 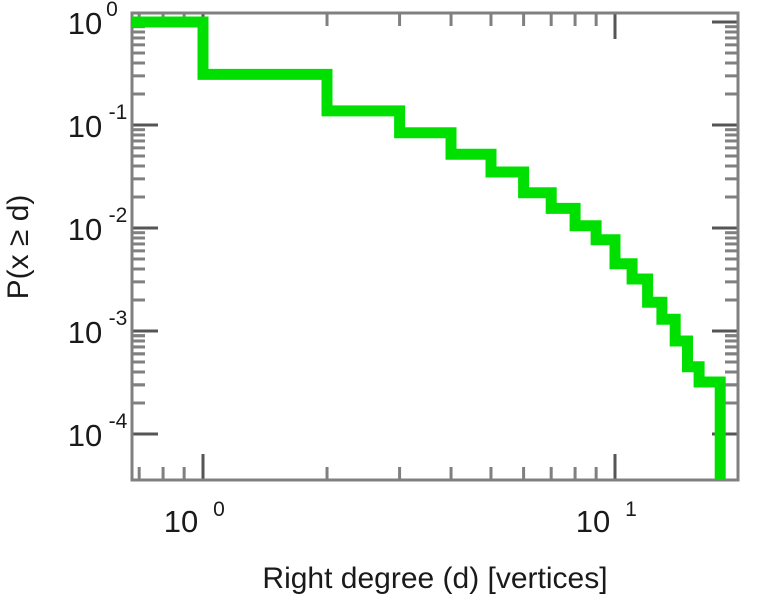 What do you see at coordinates (631, 509) in the screenshot?
I see `x-tick-label-exponent: 1` at bounding box center [631, 509].